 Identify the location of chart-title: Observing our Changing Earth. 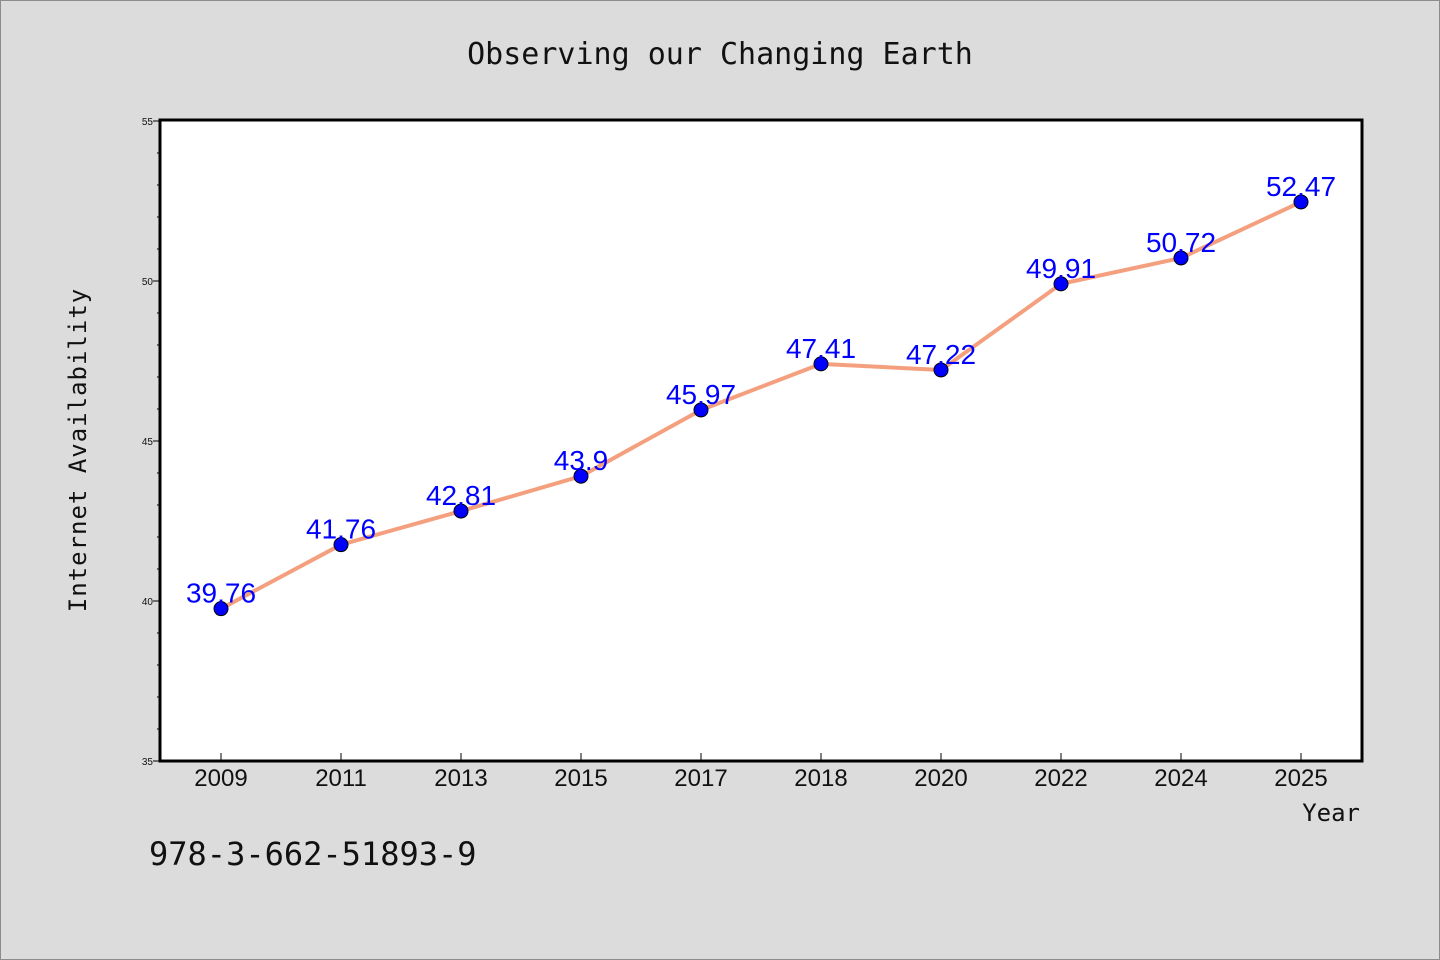
(720, 54).